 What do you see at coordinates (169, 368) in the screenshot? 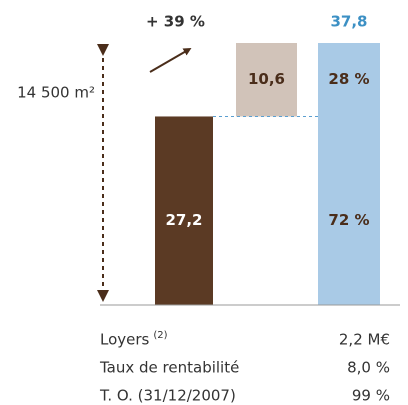
I see `row-label: Taux de rentabilité` at bounding box center [169, 368].